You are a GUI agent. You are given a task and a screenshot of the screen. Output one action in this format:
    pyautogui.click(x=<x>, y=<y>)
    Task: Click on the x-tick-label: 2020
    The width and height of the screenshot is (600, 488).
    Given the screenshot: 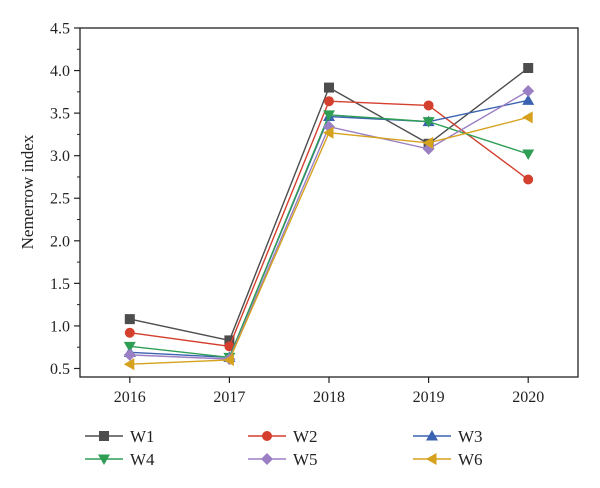 What is the action you would take?
    pyautogui.click(x=528, y=397)
    